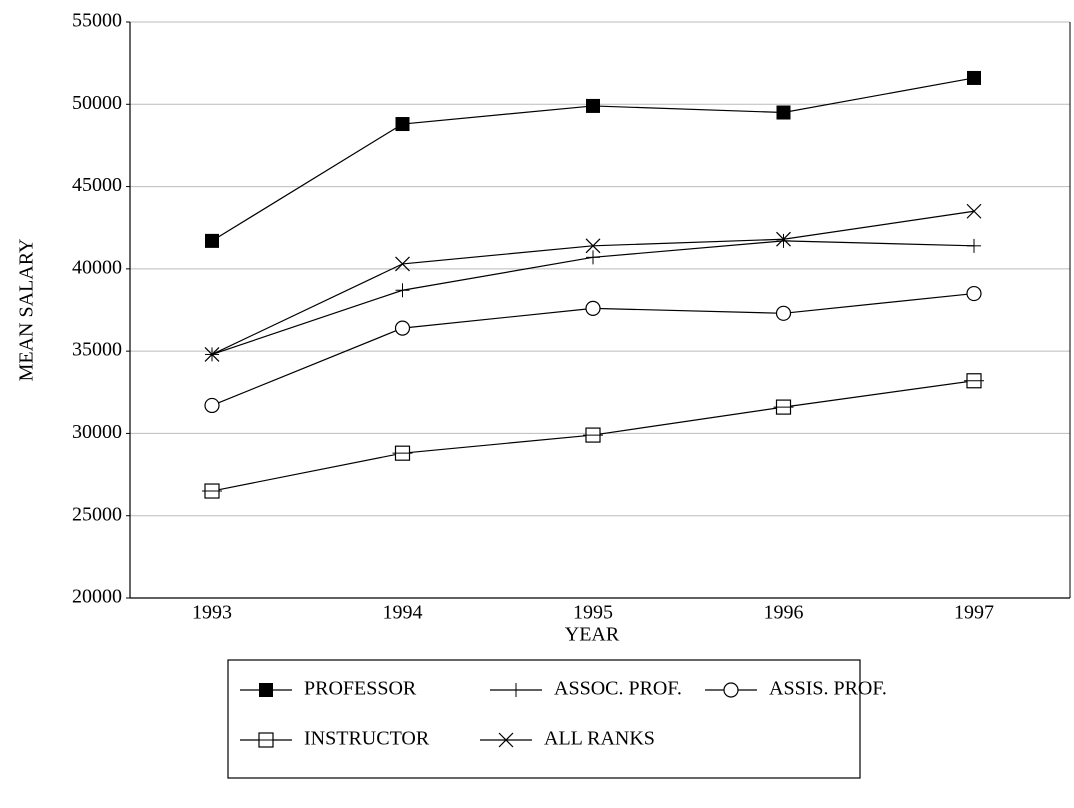 The width and height of the screenshot is (1074, 808). What do you see at coordinates (97, 514) in the screenshot?
I see `y-tick-label: 25000` at bounding box center [97, 514].